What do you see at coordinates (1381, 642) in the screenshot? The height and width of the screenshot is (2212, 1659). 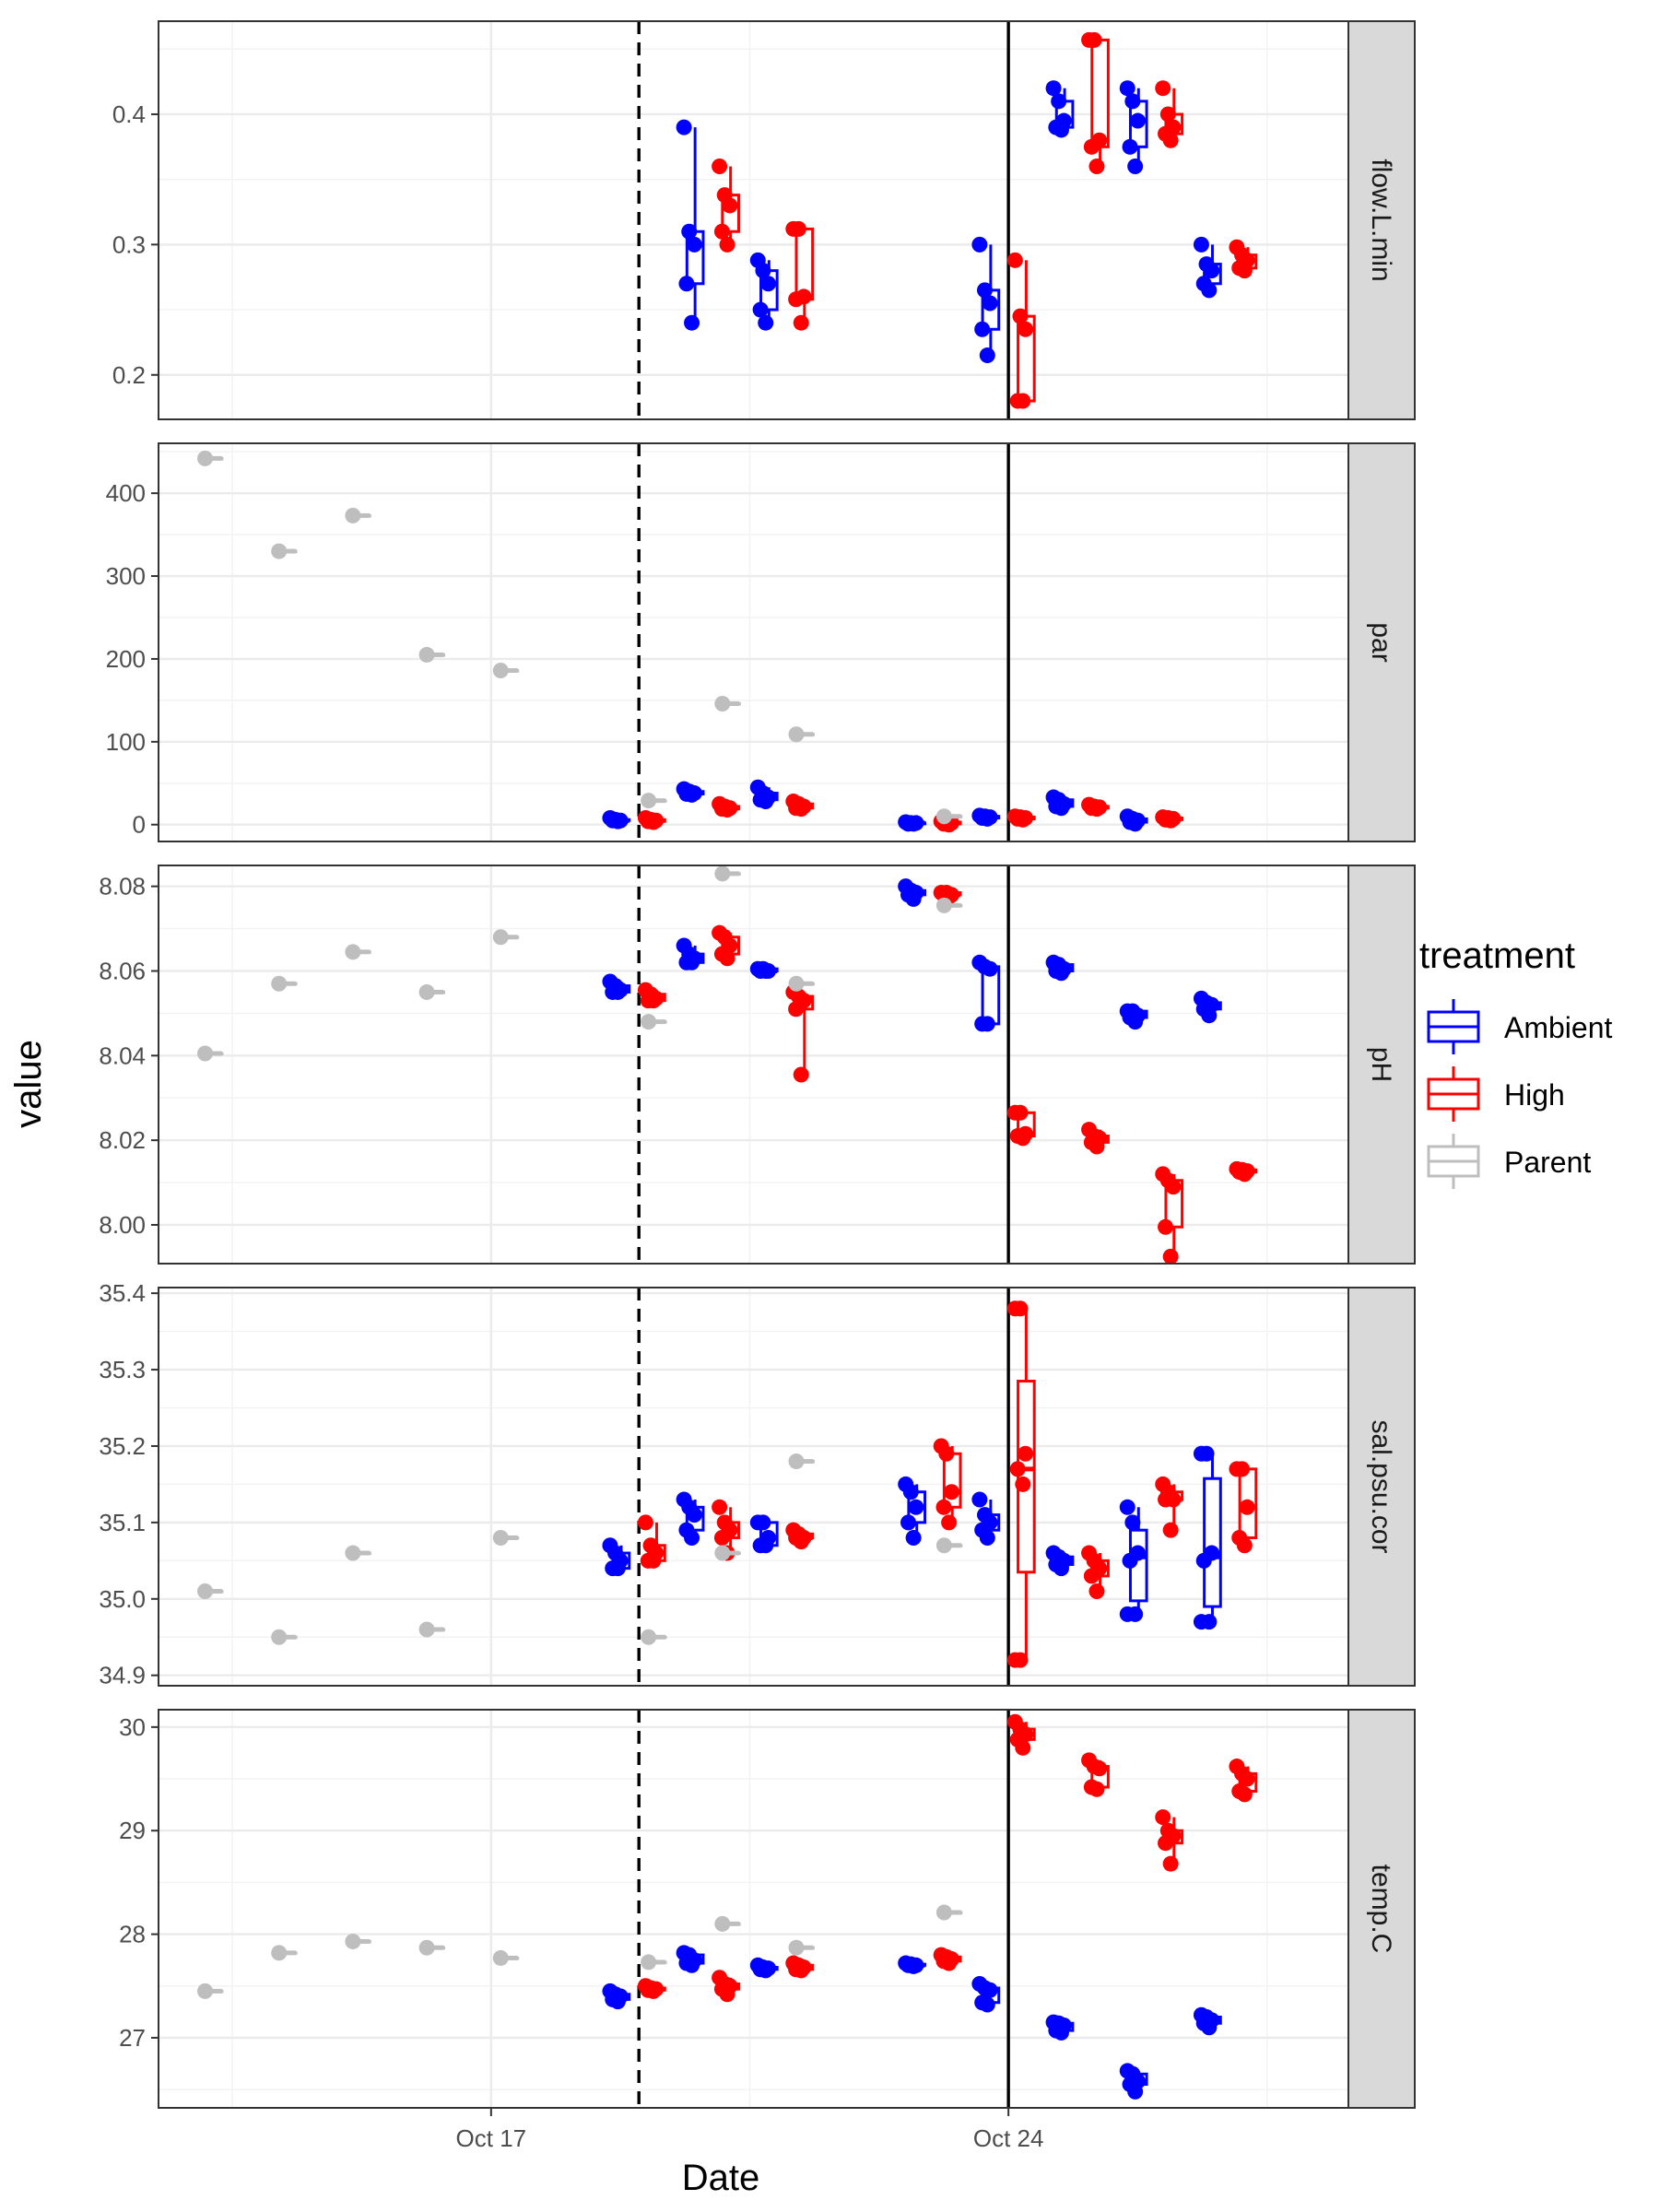 I see `facet-strip-label: par` at bounding box center [1381, 642].